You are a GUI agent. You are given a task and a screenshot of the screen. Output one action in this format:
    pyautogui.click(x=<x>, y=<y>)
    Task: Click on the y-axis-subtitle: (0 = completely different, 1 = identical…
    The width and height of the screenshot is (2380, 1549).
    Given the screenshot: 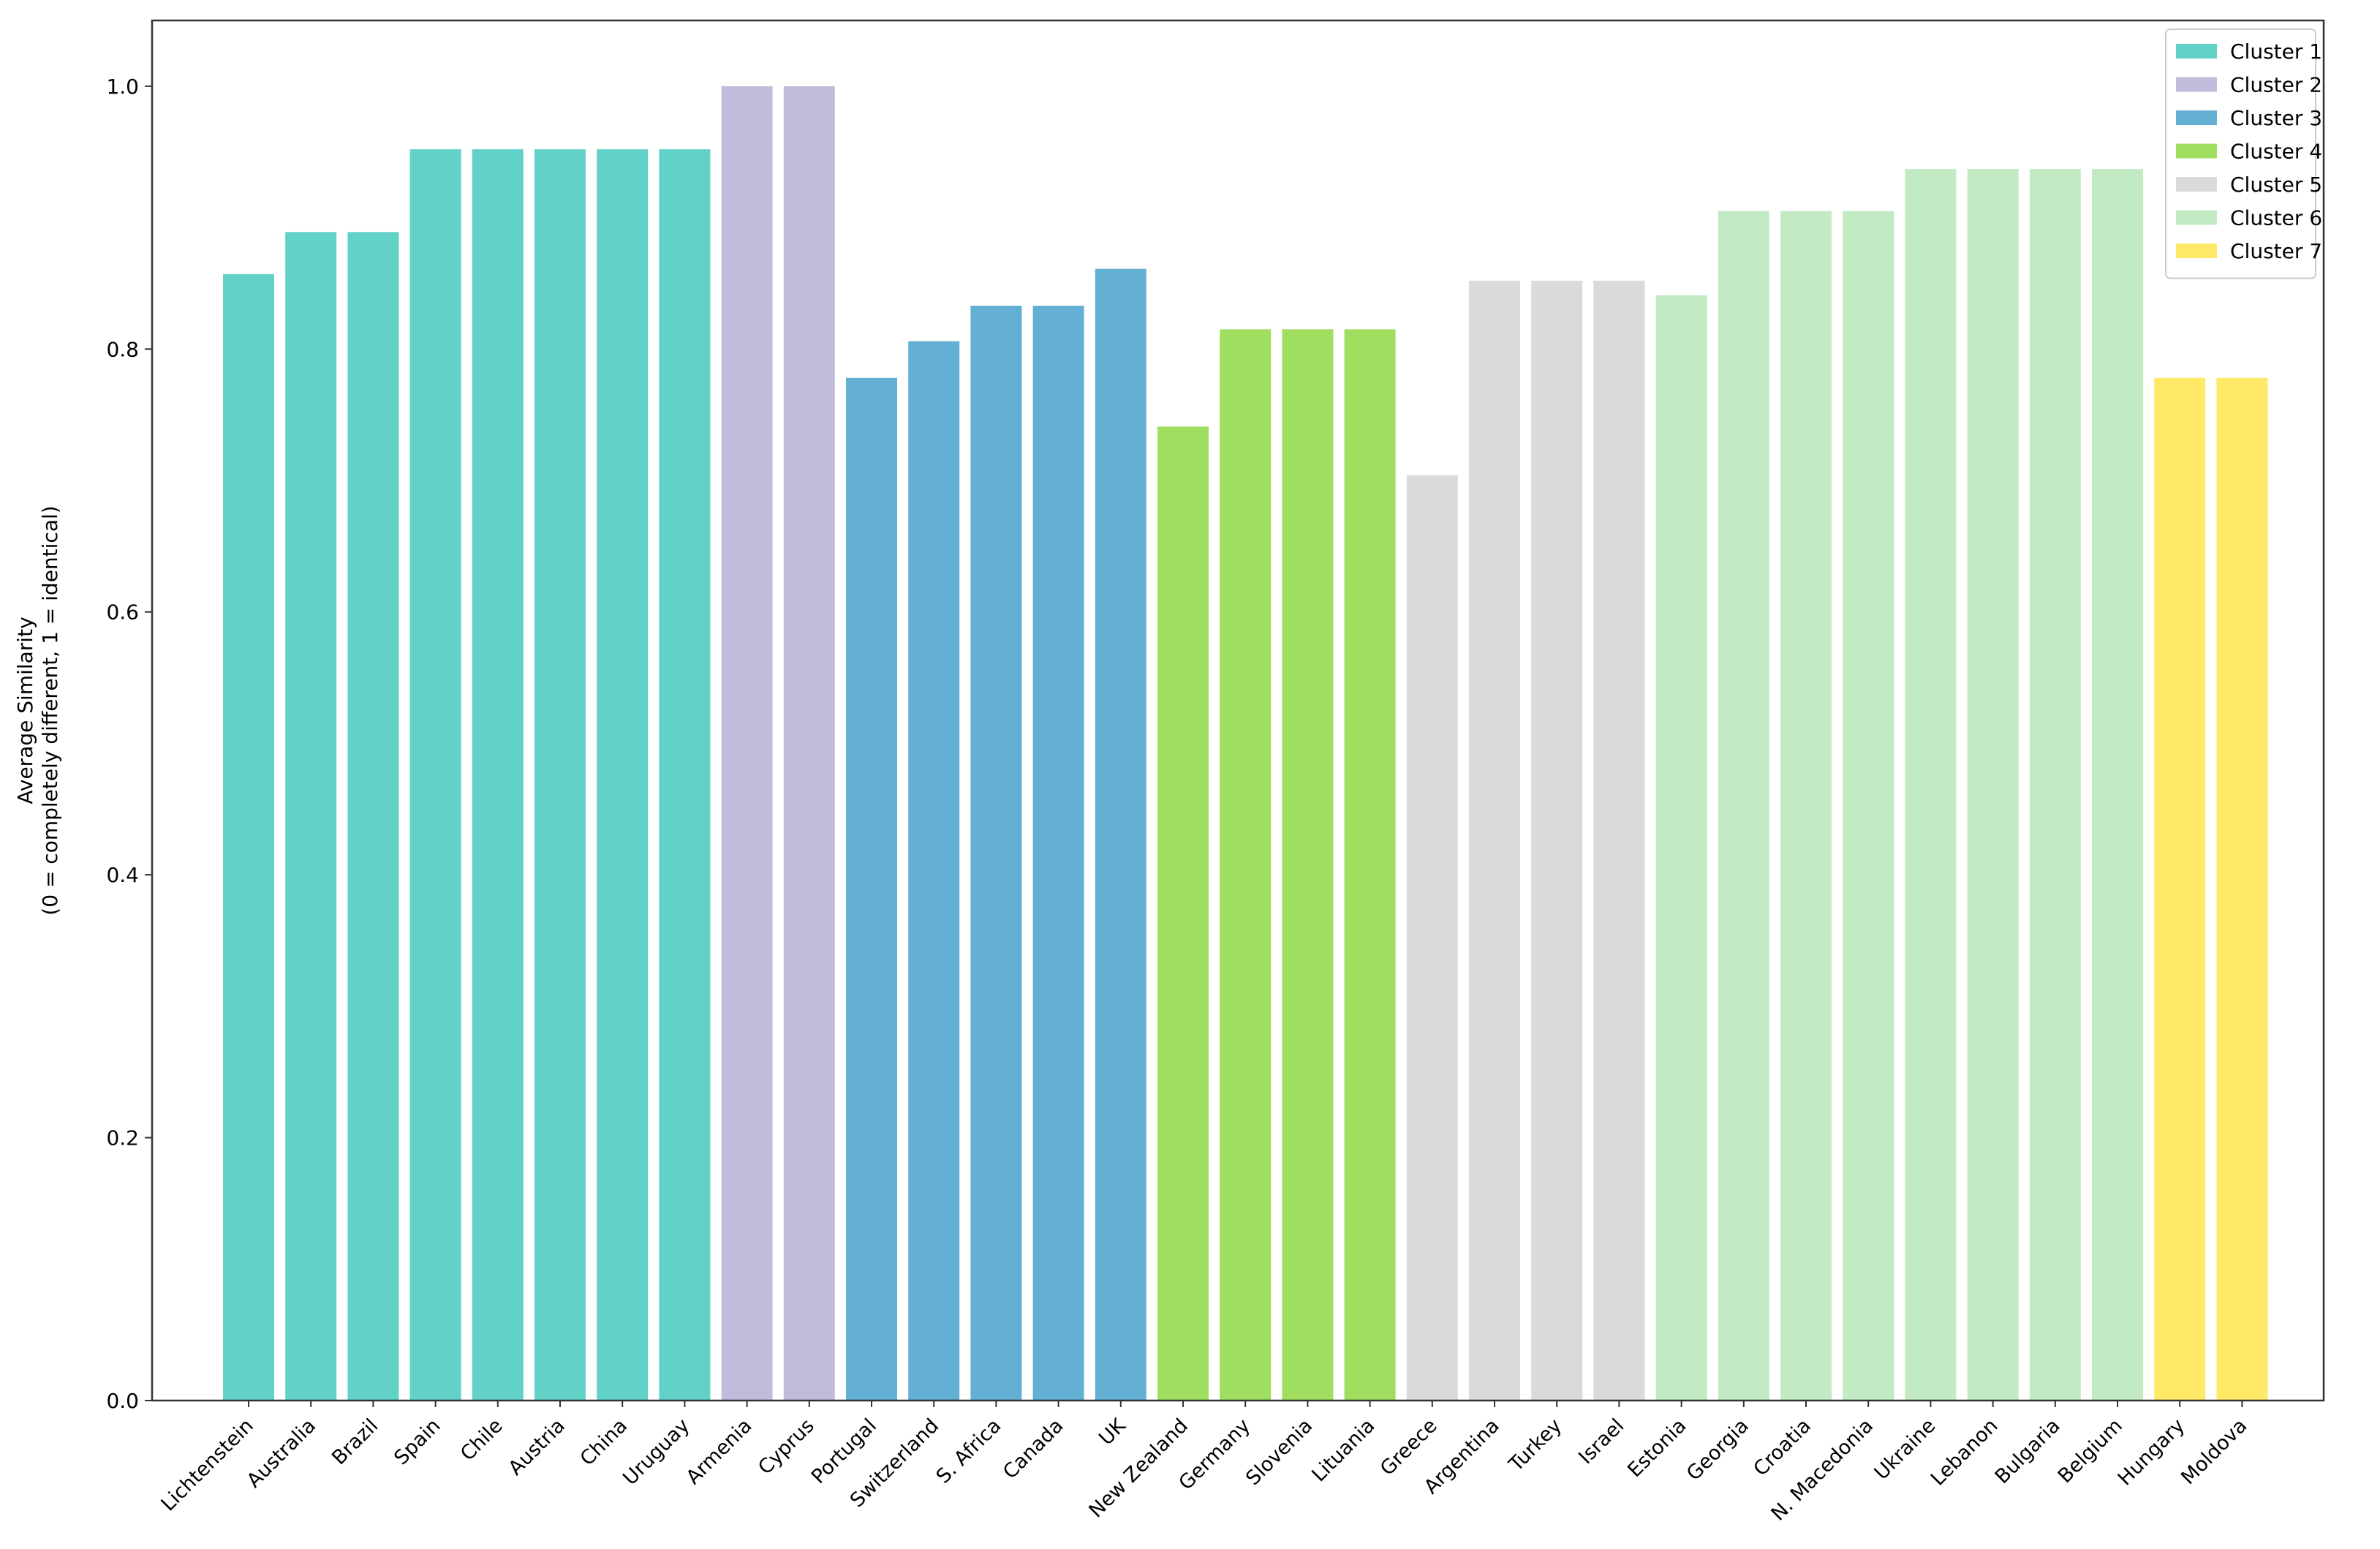 What is the action you would take?
    pyautogui.click(x=50, y=710)
    